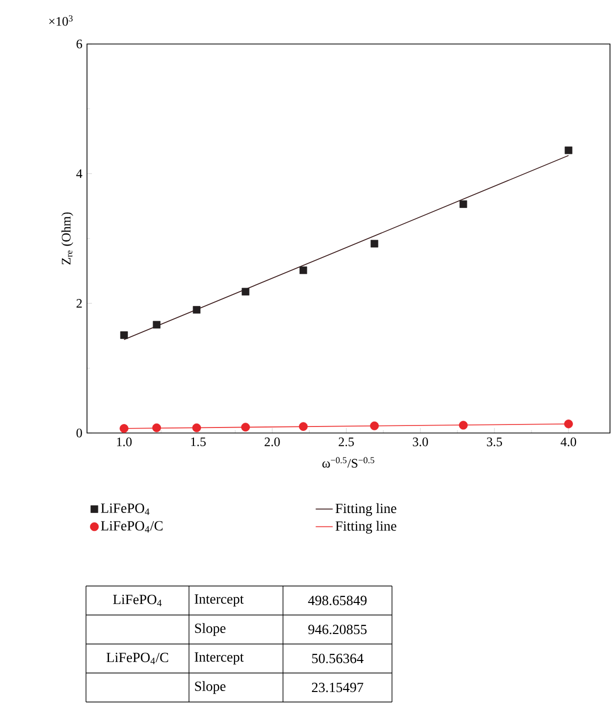  Describe the element at coordinates (124, 442) in the screenshot. I see `x-tick-label: 1.0` at that location.